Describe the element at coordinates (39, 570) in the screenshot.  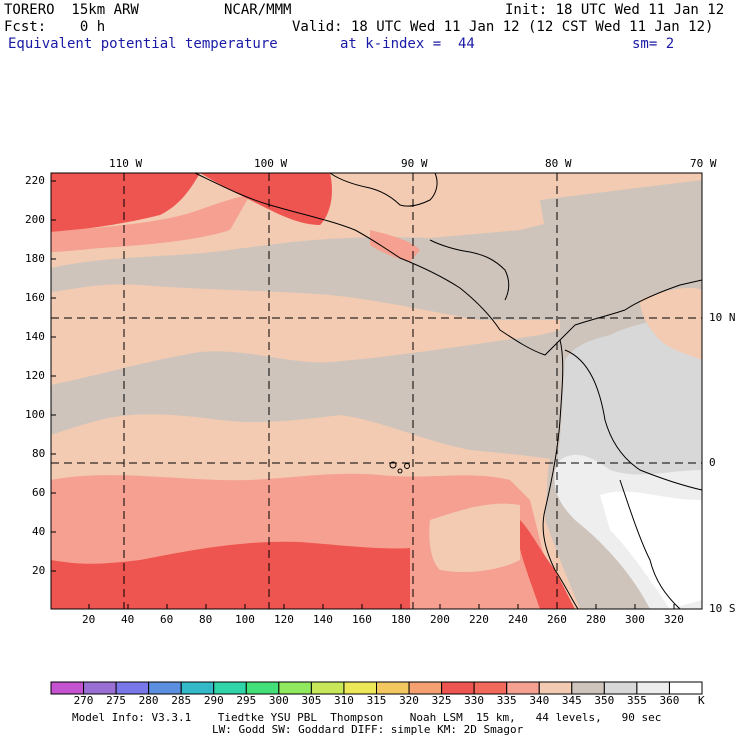
I see `y-tick-20: 20` at that location.